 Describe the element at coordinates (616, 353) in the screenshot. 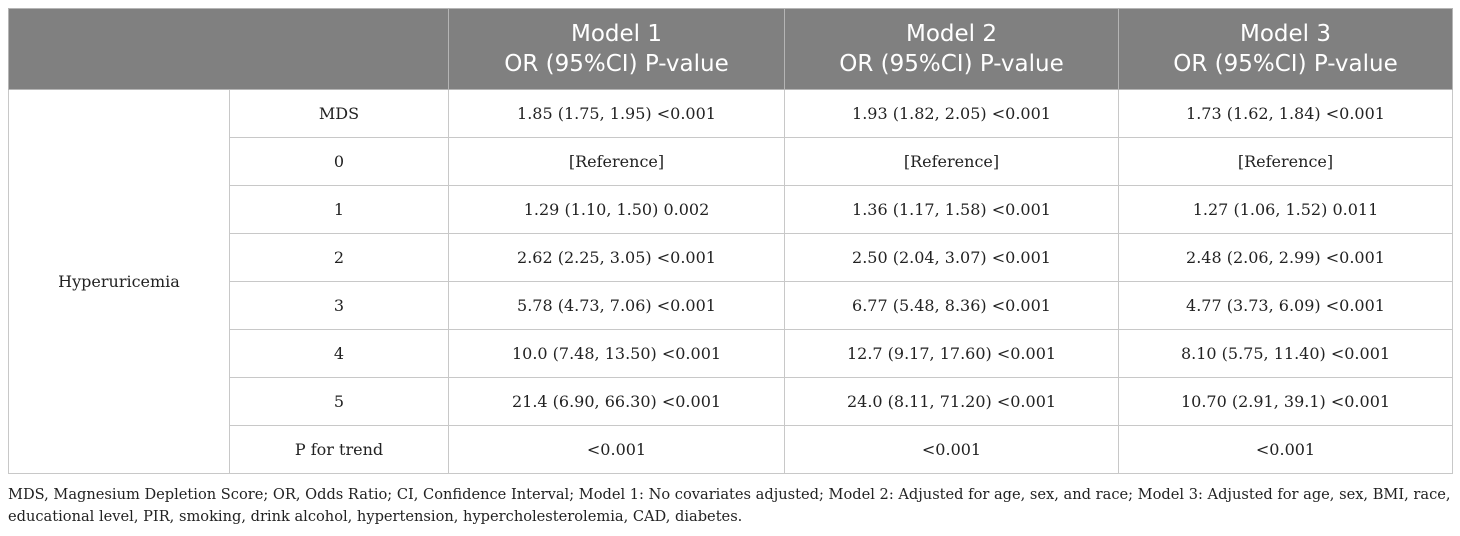

I see `cell-model-1: 10.0 (7.48, 13.50) <0.001` at that location.